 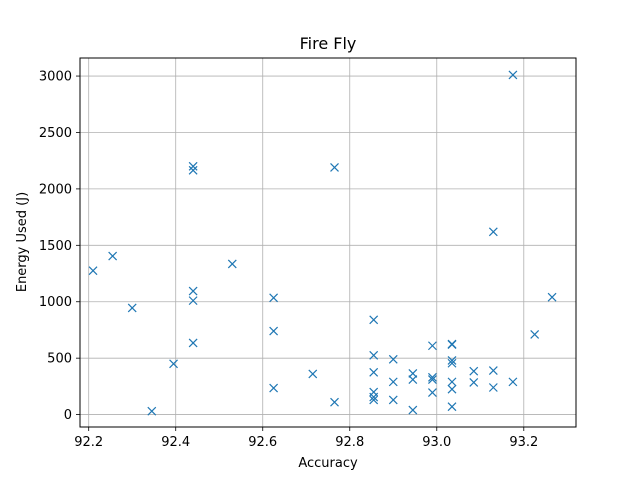 What do you see at coordinates (55, 133) in the screenshot?
I see `y-tick-label: 2500` at bounding box center [55, 133].